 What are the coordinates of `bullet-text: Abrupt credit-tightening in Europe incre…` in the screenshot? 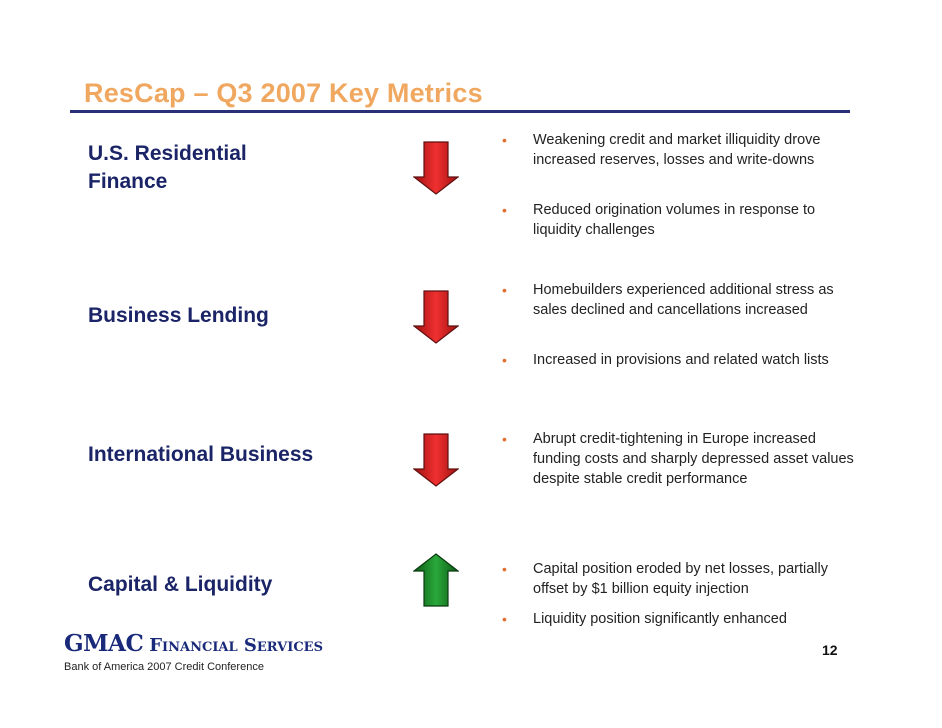 It's located at (693, 459).